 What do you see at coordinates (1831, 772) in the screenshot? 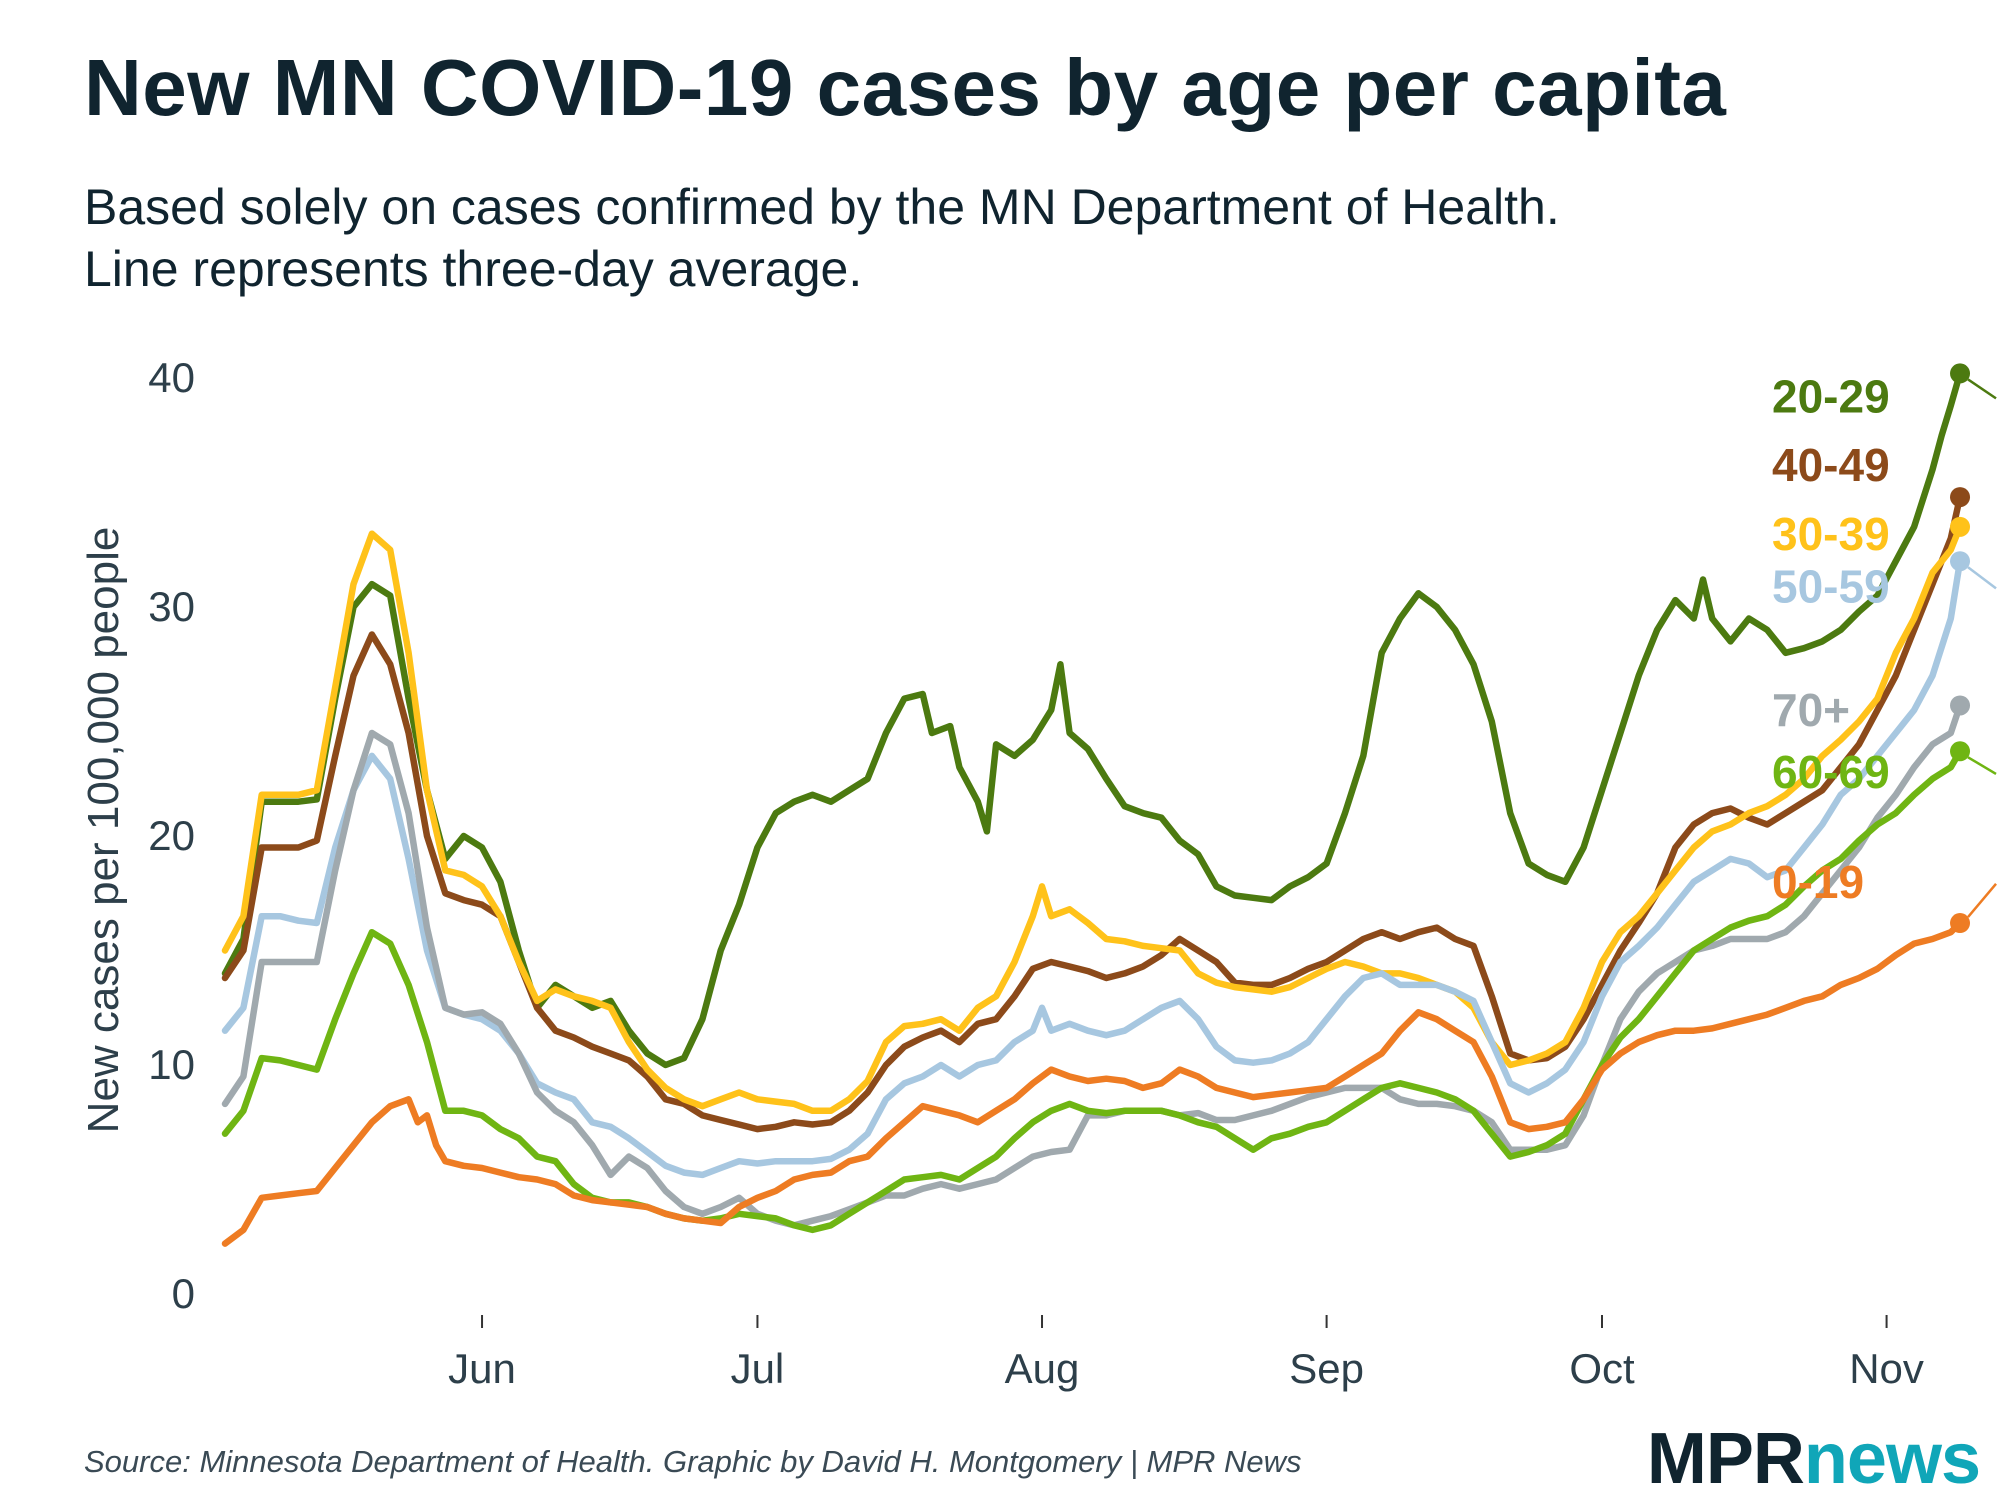
I see `series-label-60-69: 60-69` at bounding box center [1831, 772].